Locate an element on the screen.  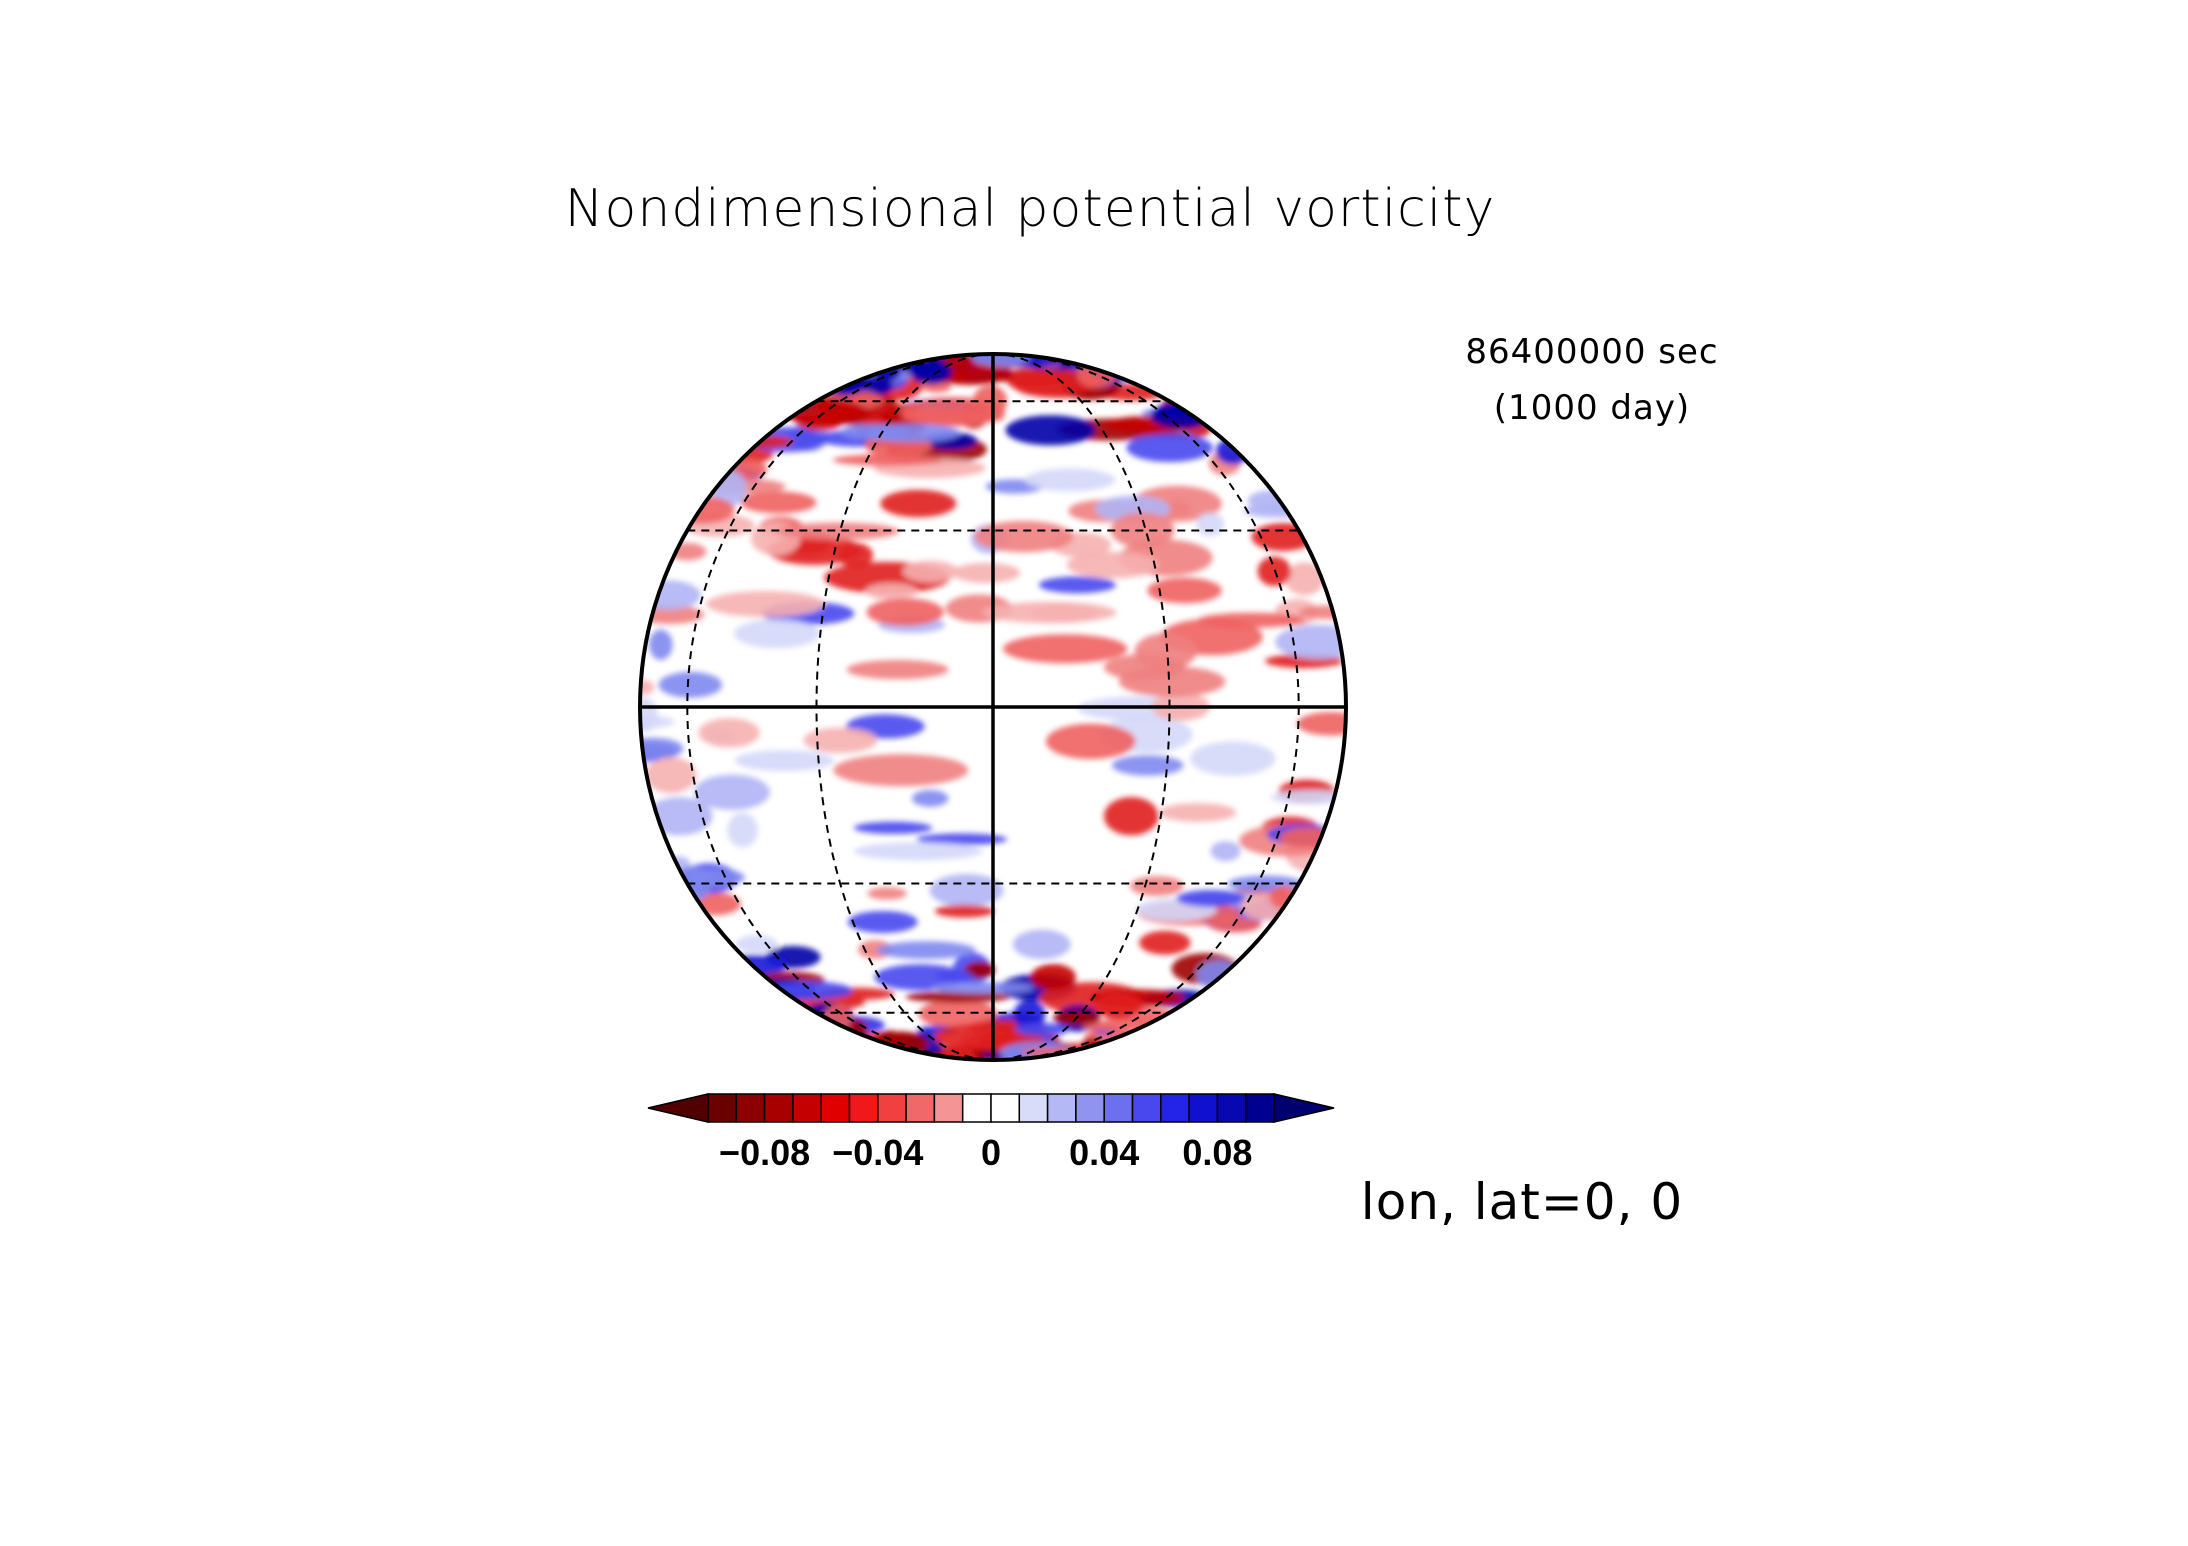
colorbar is located at coordinates (991, 1108).